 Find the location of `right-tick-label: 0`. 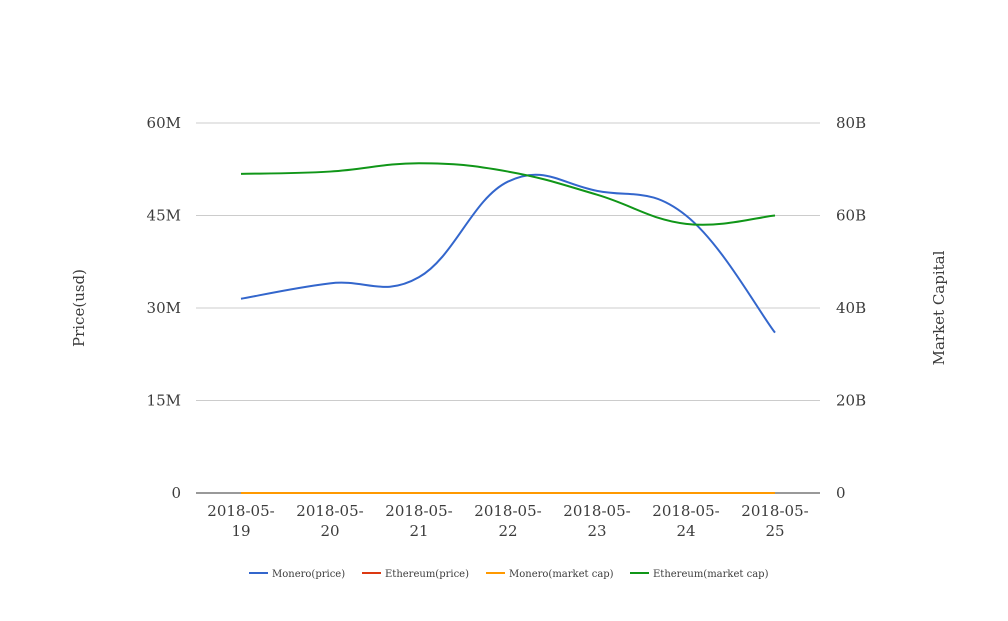

right-tick-label: 0 is located at coordinates (841, 493).